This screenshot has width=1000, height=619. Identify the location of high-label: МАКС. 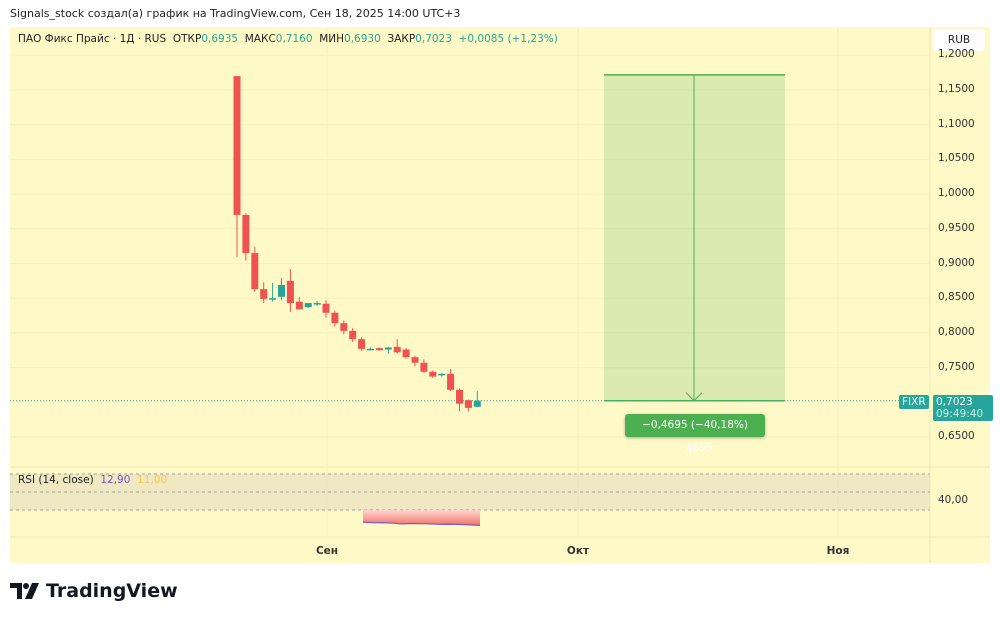
(260, 39).